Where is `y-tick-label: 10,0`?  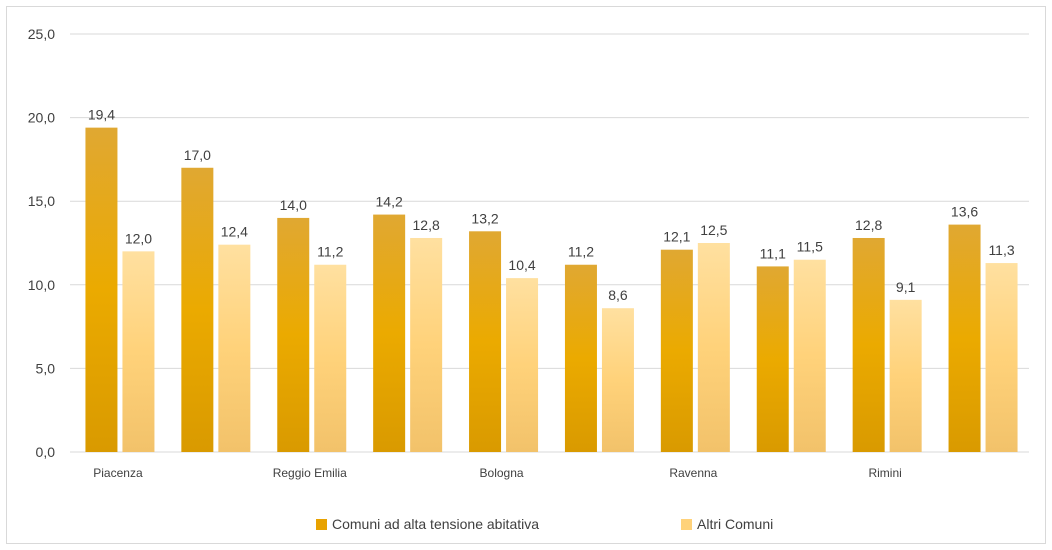 y-tick-label: 10,0 is located at coordinates (41, 285).